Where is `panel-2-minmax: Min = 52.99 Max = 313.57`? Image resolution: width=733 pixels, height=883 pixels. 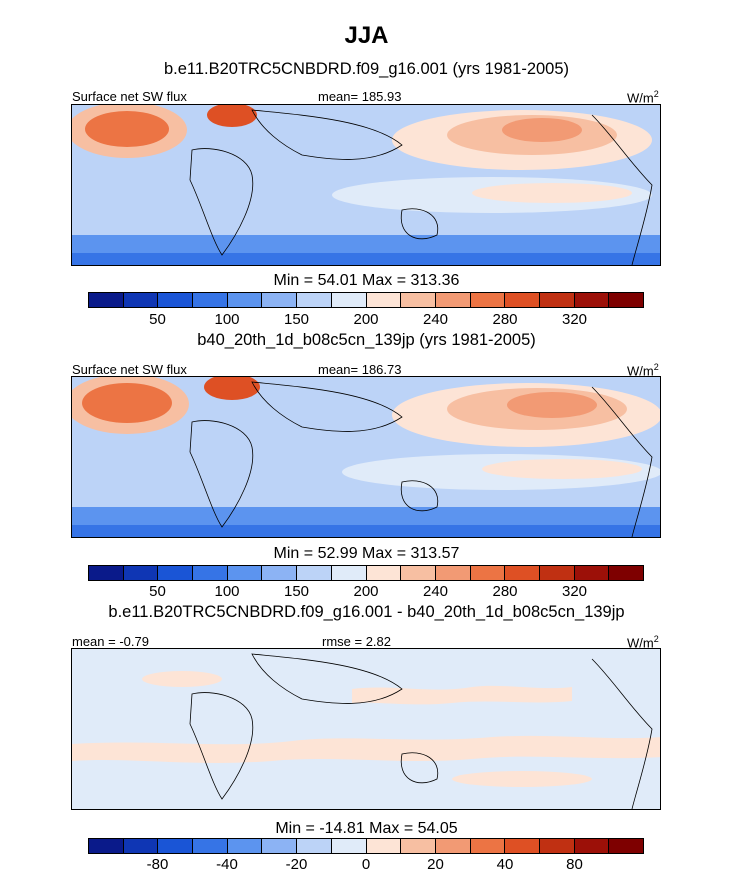 panel-2-minmax: Min = 52.99 Max = 313.57 is located at coordinates (366, 553).